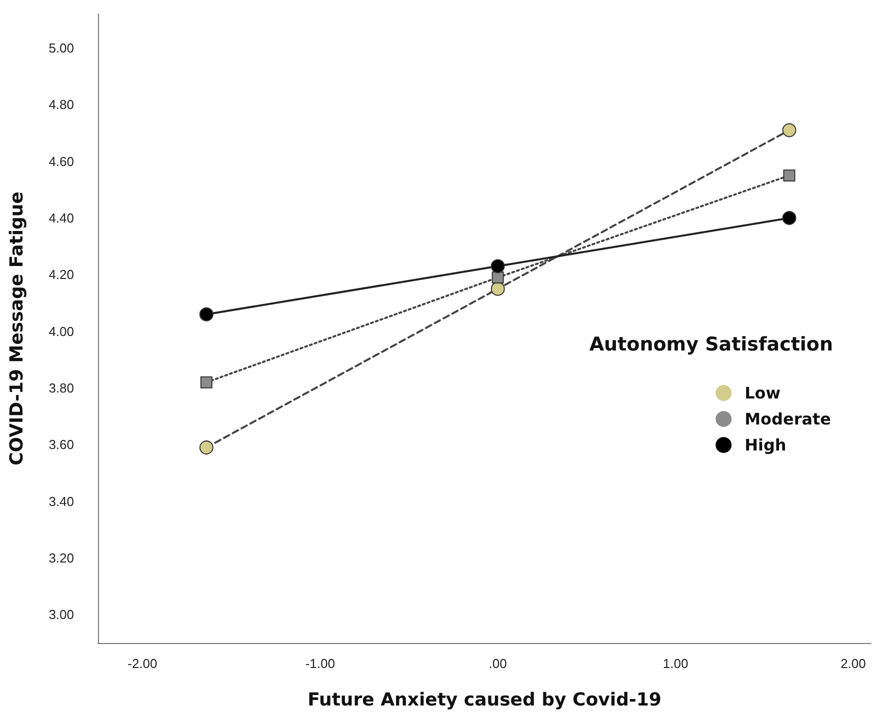  What do you see at coordinates (61, 104) in the screenshot?
I see `y-tick-label: 4.80` at bounding box center [61, 104].